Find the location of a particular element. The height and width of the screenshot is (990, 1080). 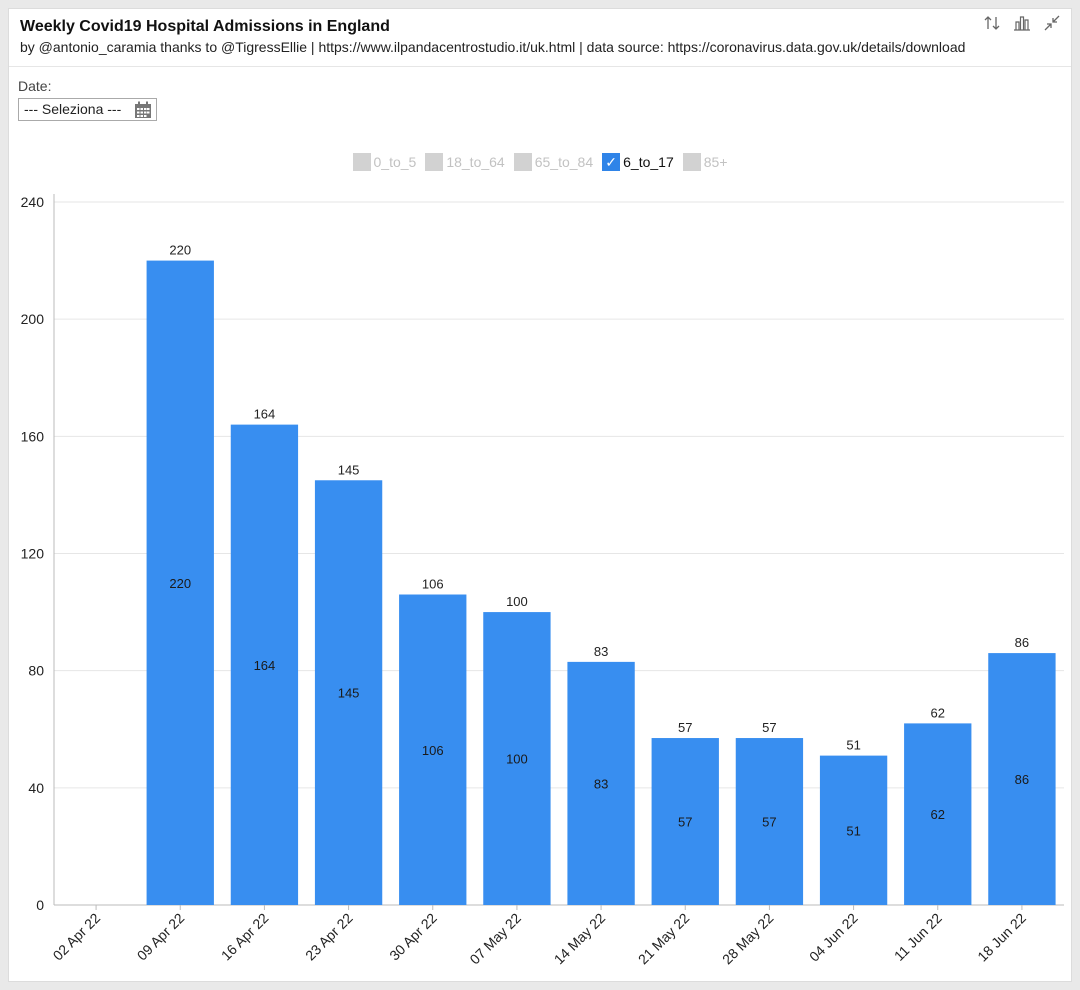

y-tick-label: 160 is located at coordinates (33, 436).